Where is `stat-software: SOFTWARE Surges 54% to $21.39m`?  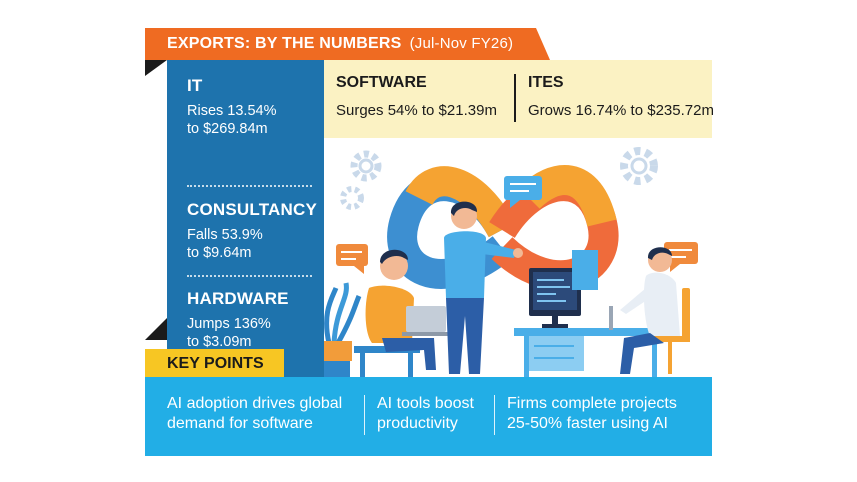
stat-software: SOFTWARE Surges 54% to $21.39m is located at coordinates (416, 96).